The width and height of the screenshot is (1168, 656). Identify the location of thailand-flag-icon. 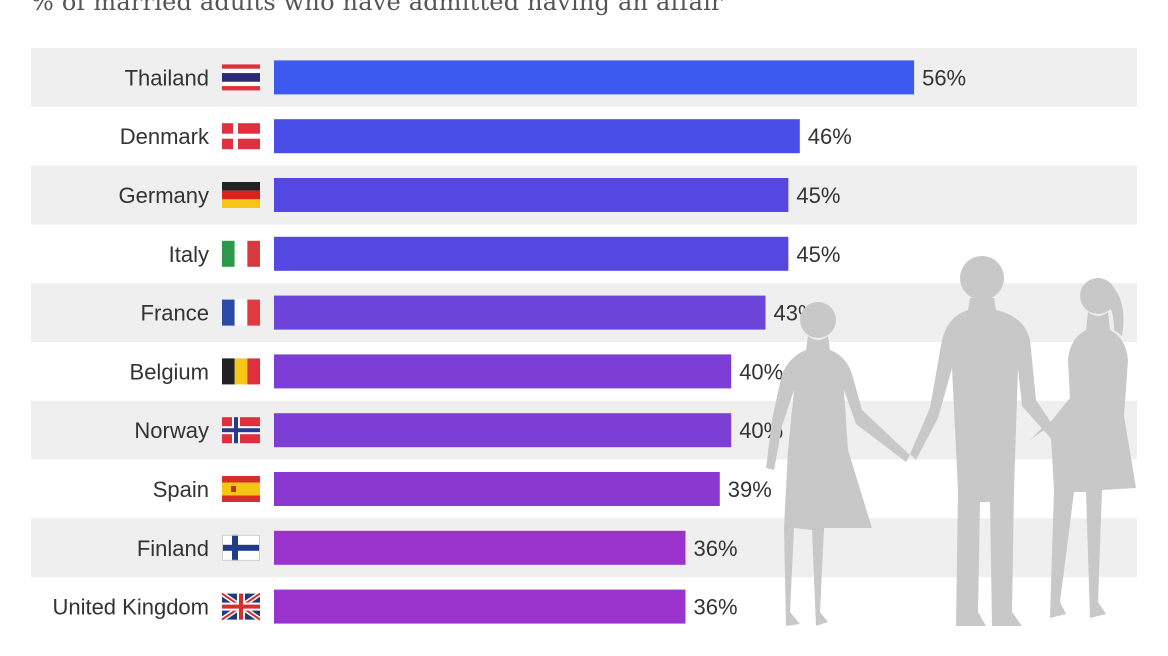
(241, 77).